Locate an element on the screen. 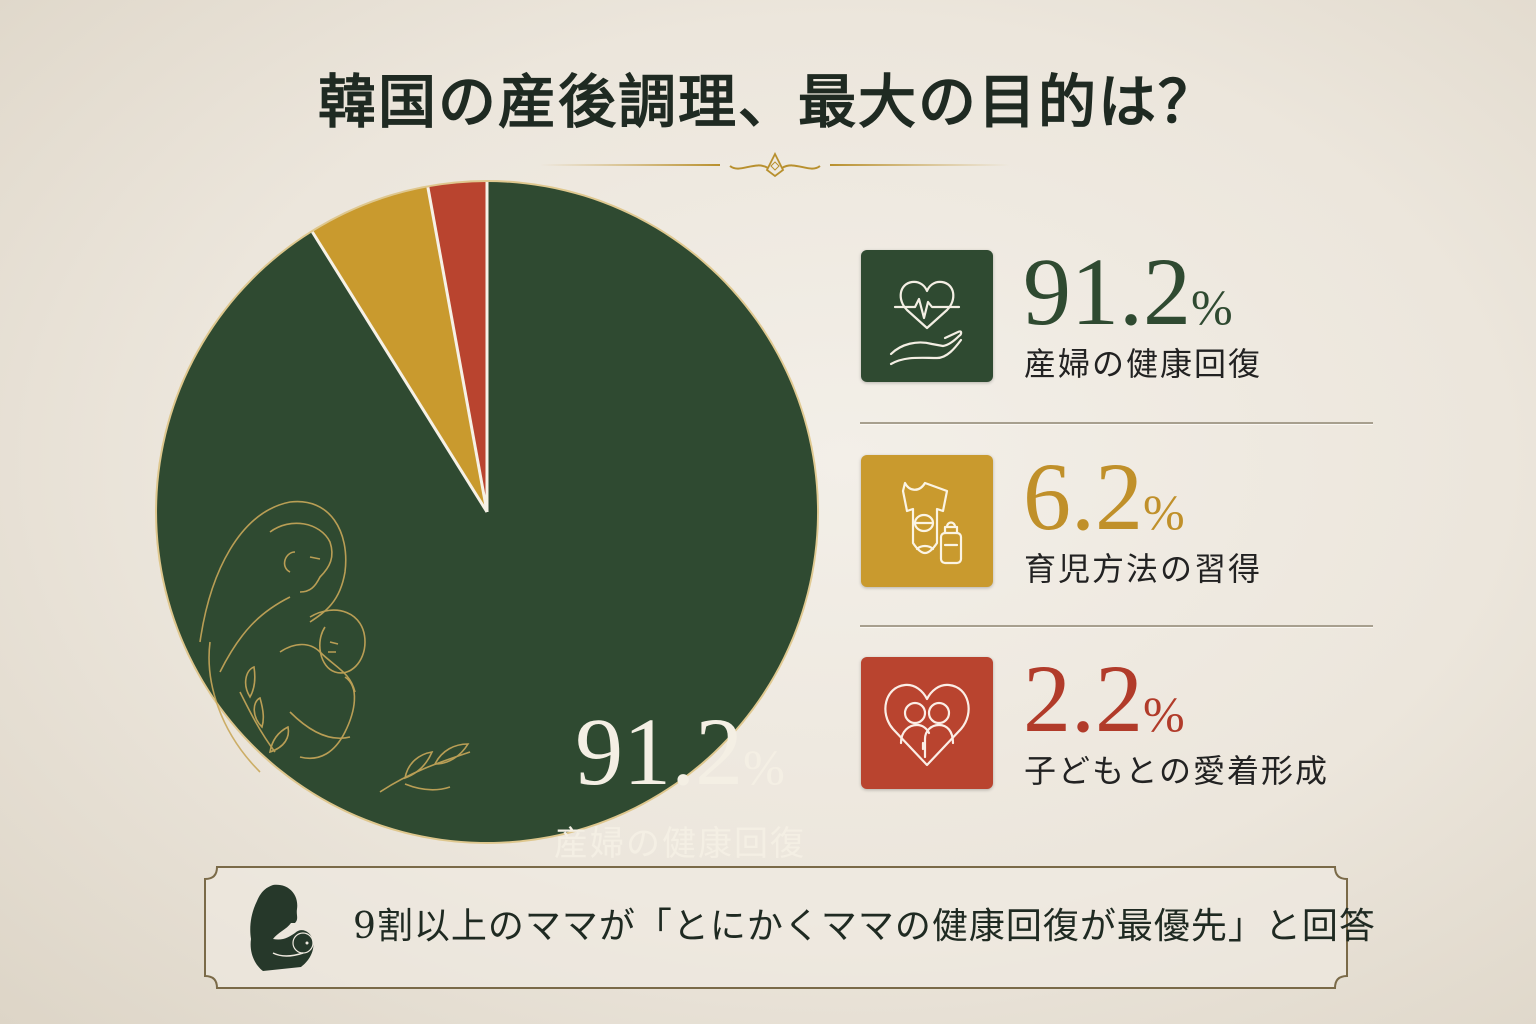  mother-baby-silhouette-icon is located at coordinates (282, 927).